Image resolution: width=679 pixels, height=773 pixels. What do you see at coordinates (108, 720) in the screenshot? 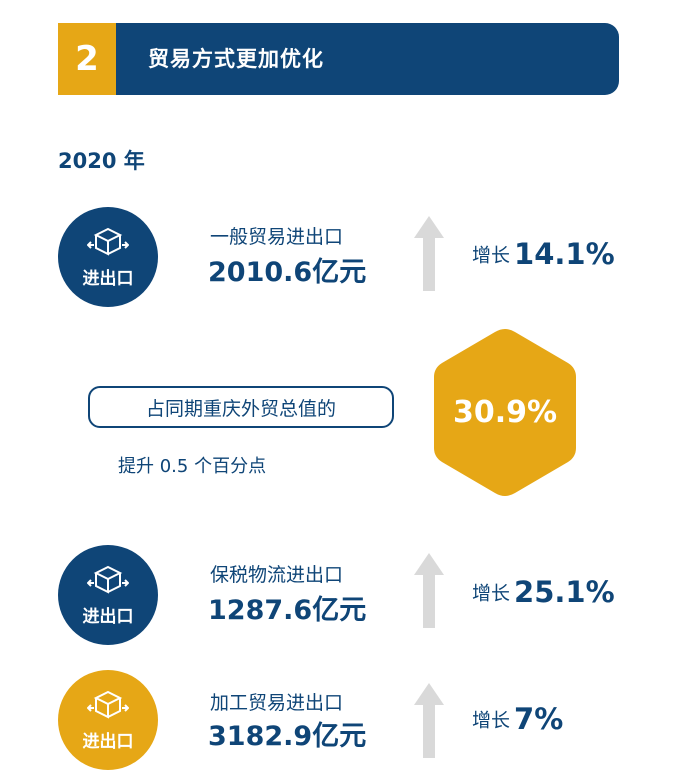
I see `trade-circle-processing: 进出口` at bounding box center [108, 720].